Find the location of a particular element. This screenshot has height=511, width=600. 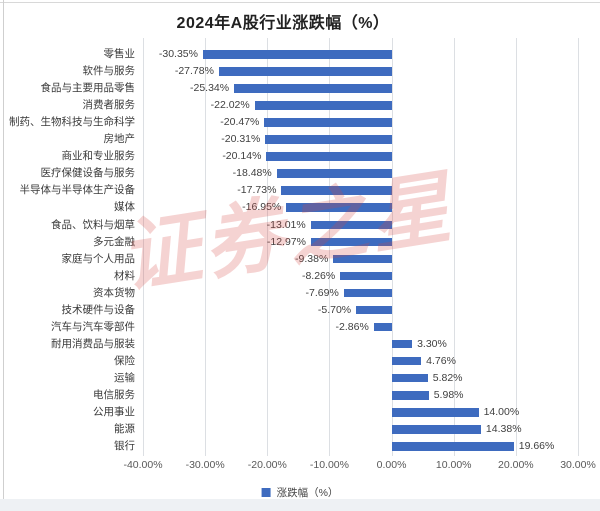

value-label: -8.26% is located at coordinates (318, 275).